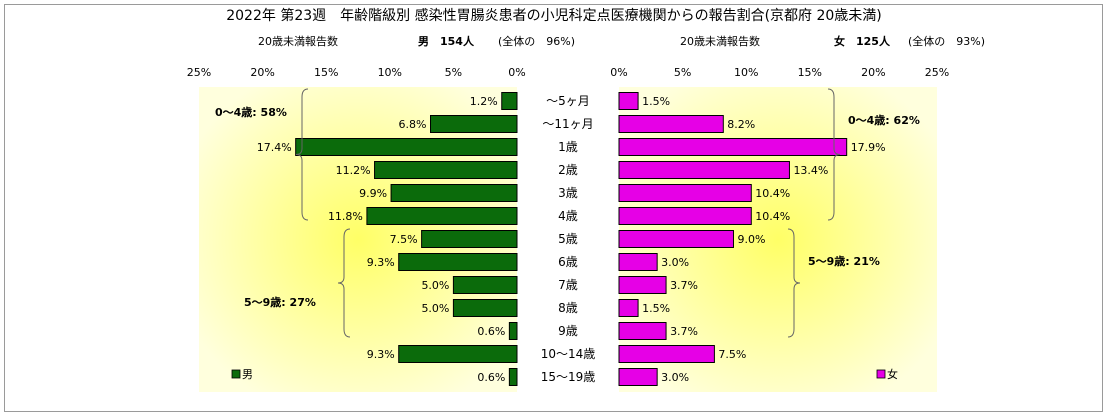  What do you see at coordinates (568, 331) in the screenshot?
I see `category-label: 9歳` at bounding box center [568, 331].